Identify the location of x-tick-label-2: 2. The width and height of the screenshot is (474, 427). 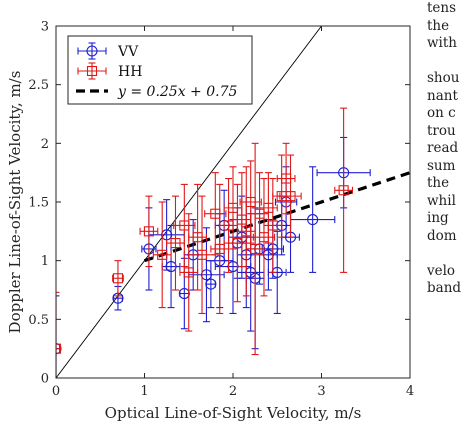
(233, 391).